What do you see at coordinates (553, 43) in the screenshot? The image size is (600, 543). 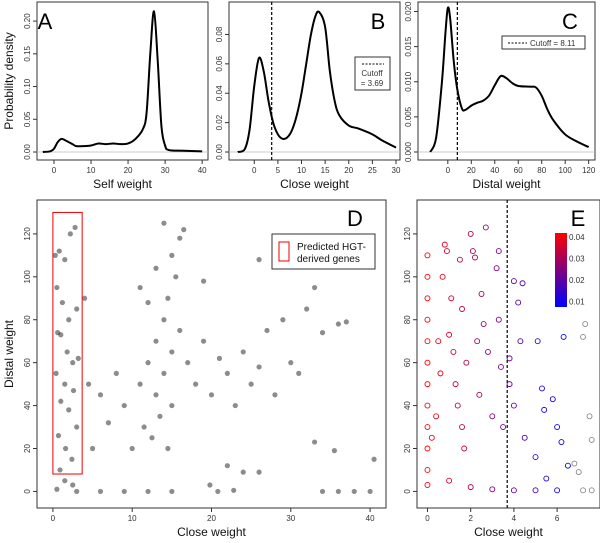 I see `legend-text: Cutoff = 8.11` at bounding box center [553, 43].